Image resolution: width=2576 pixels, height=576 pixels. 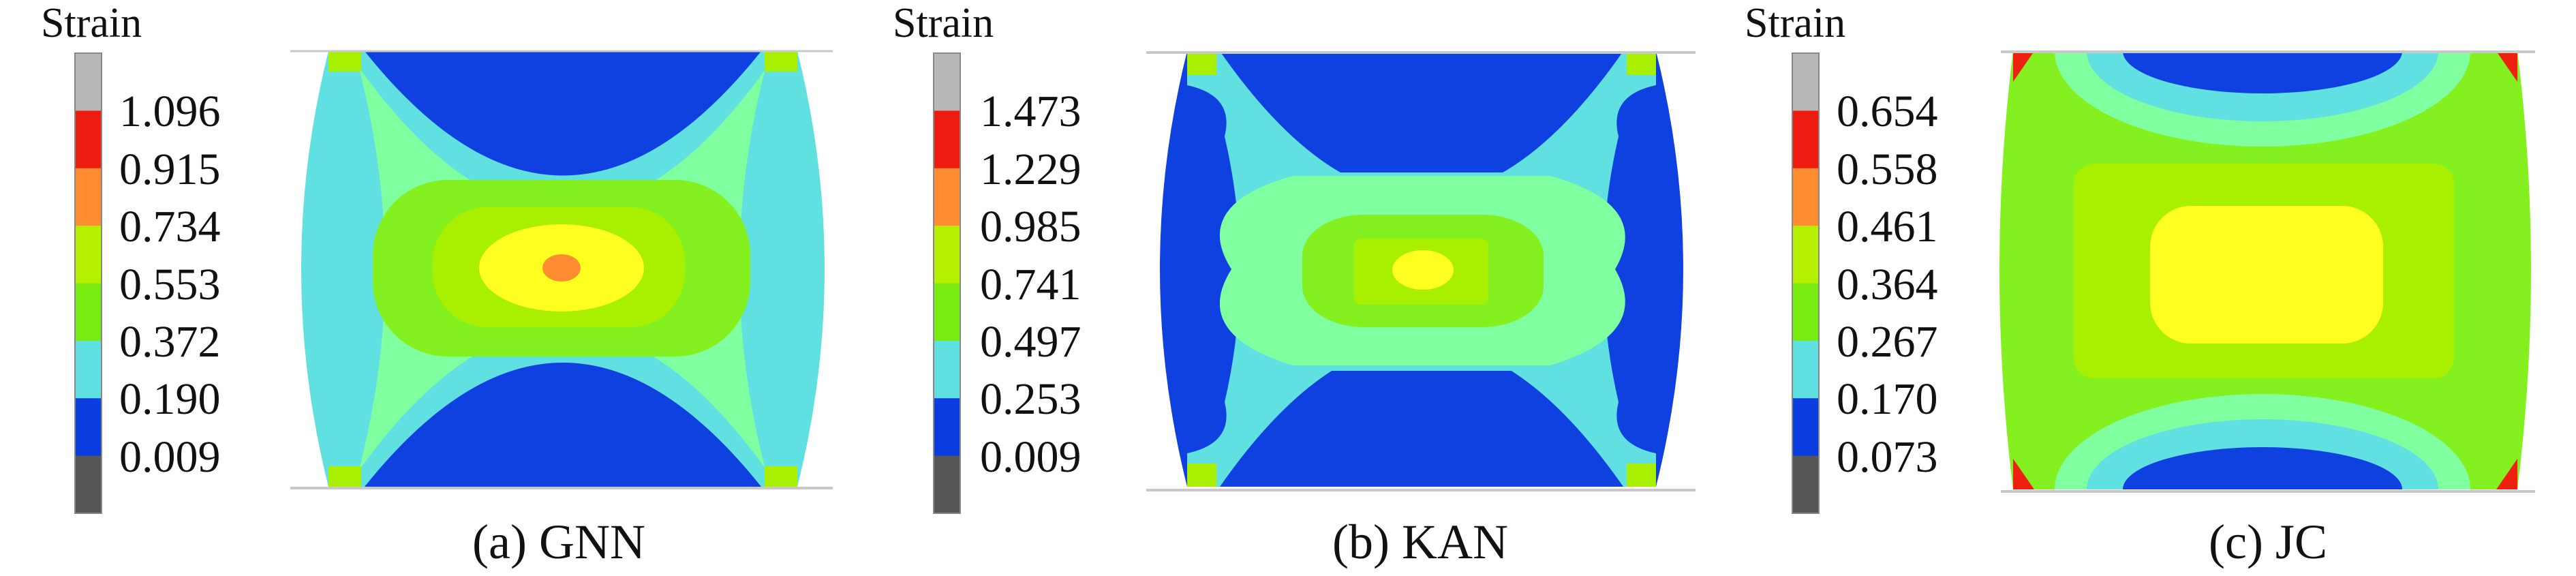 I want to click on panel-caption: (a) GNN, so click(x=558, y=542).